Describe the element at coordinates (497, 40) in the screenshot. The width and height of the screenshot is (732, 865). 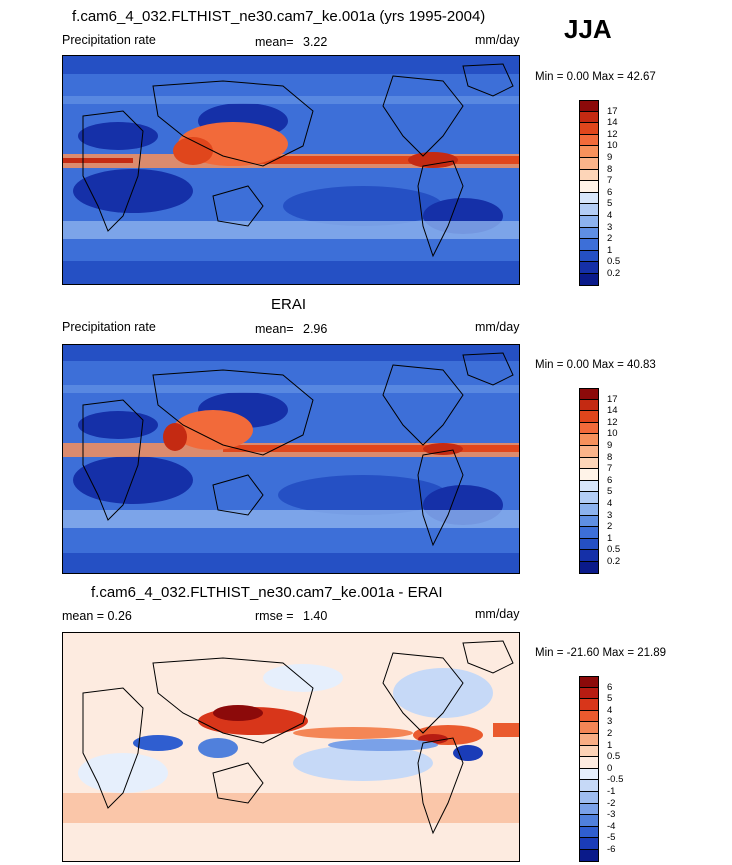
I see `panel1-units: mm/day` at that location.